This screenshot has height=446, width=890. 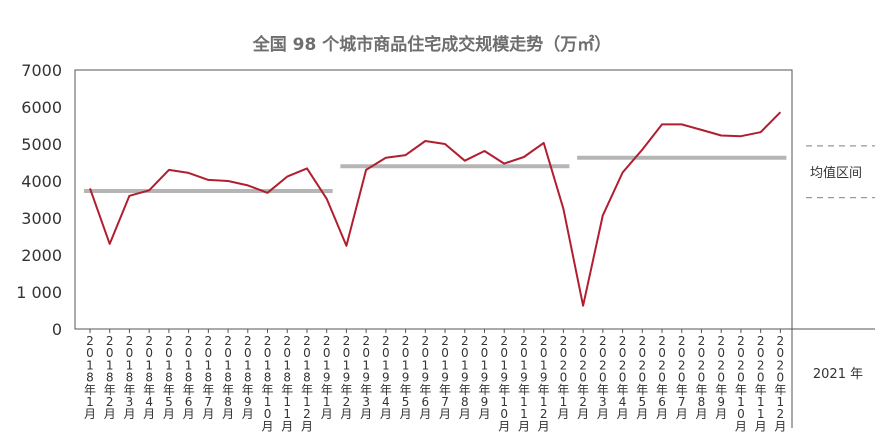 What do you see at coordinates (836, 173) in the screenshot?
I see `average-range-label: 均值区间` at bounding box center [836, 173].